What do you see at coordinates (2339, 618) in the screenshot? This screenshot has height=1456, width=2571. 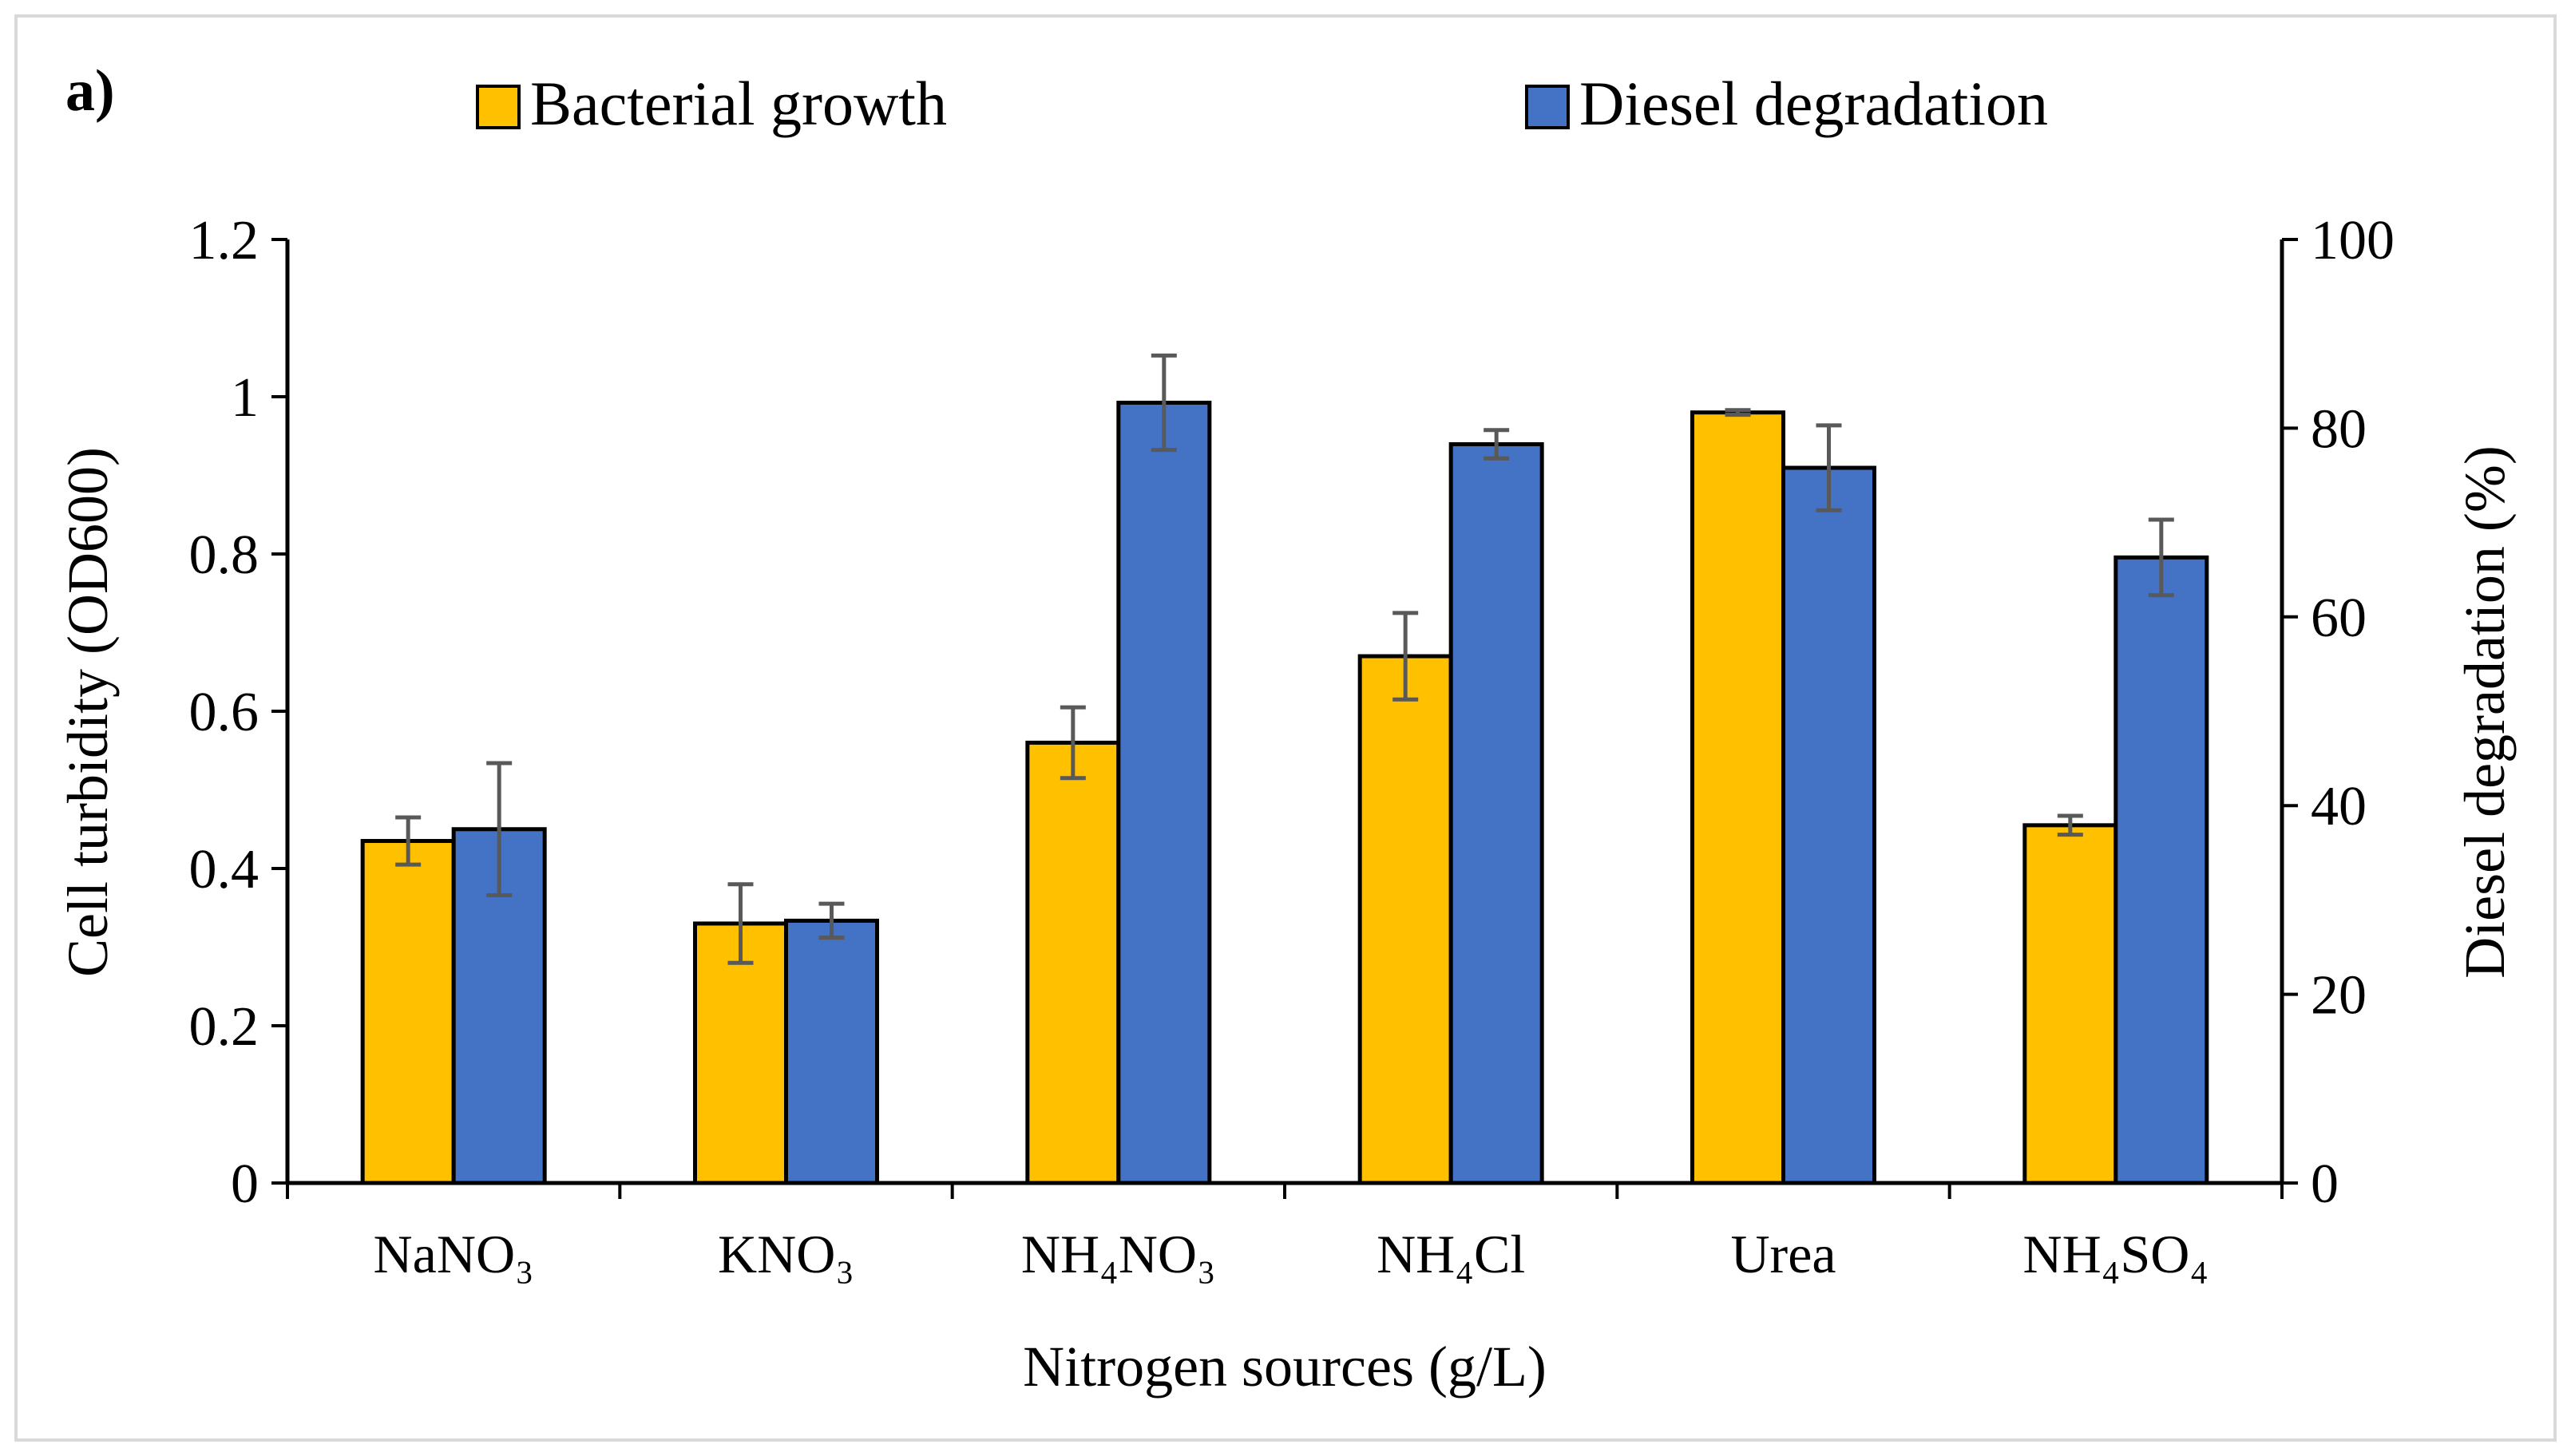 I see `right-y-tick-label: 60` at bounding box center [2339, 618].